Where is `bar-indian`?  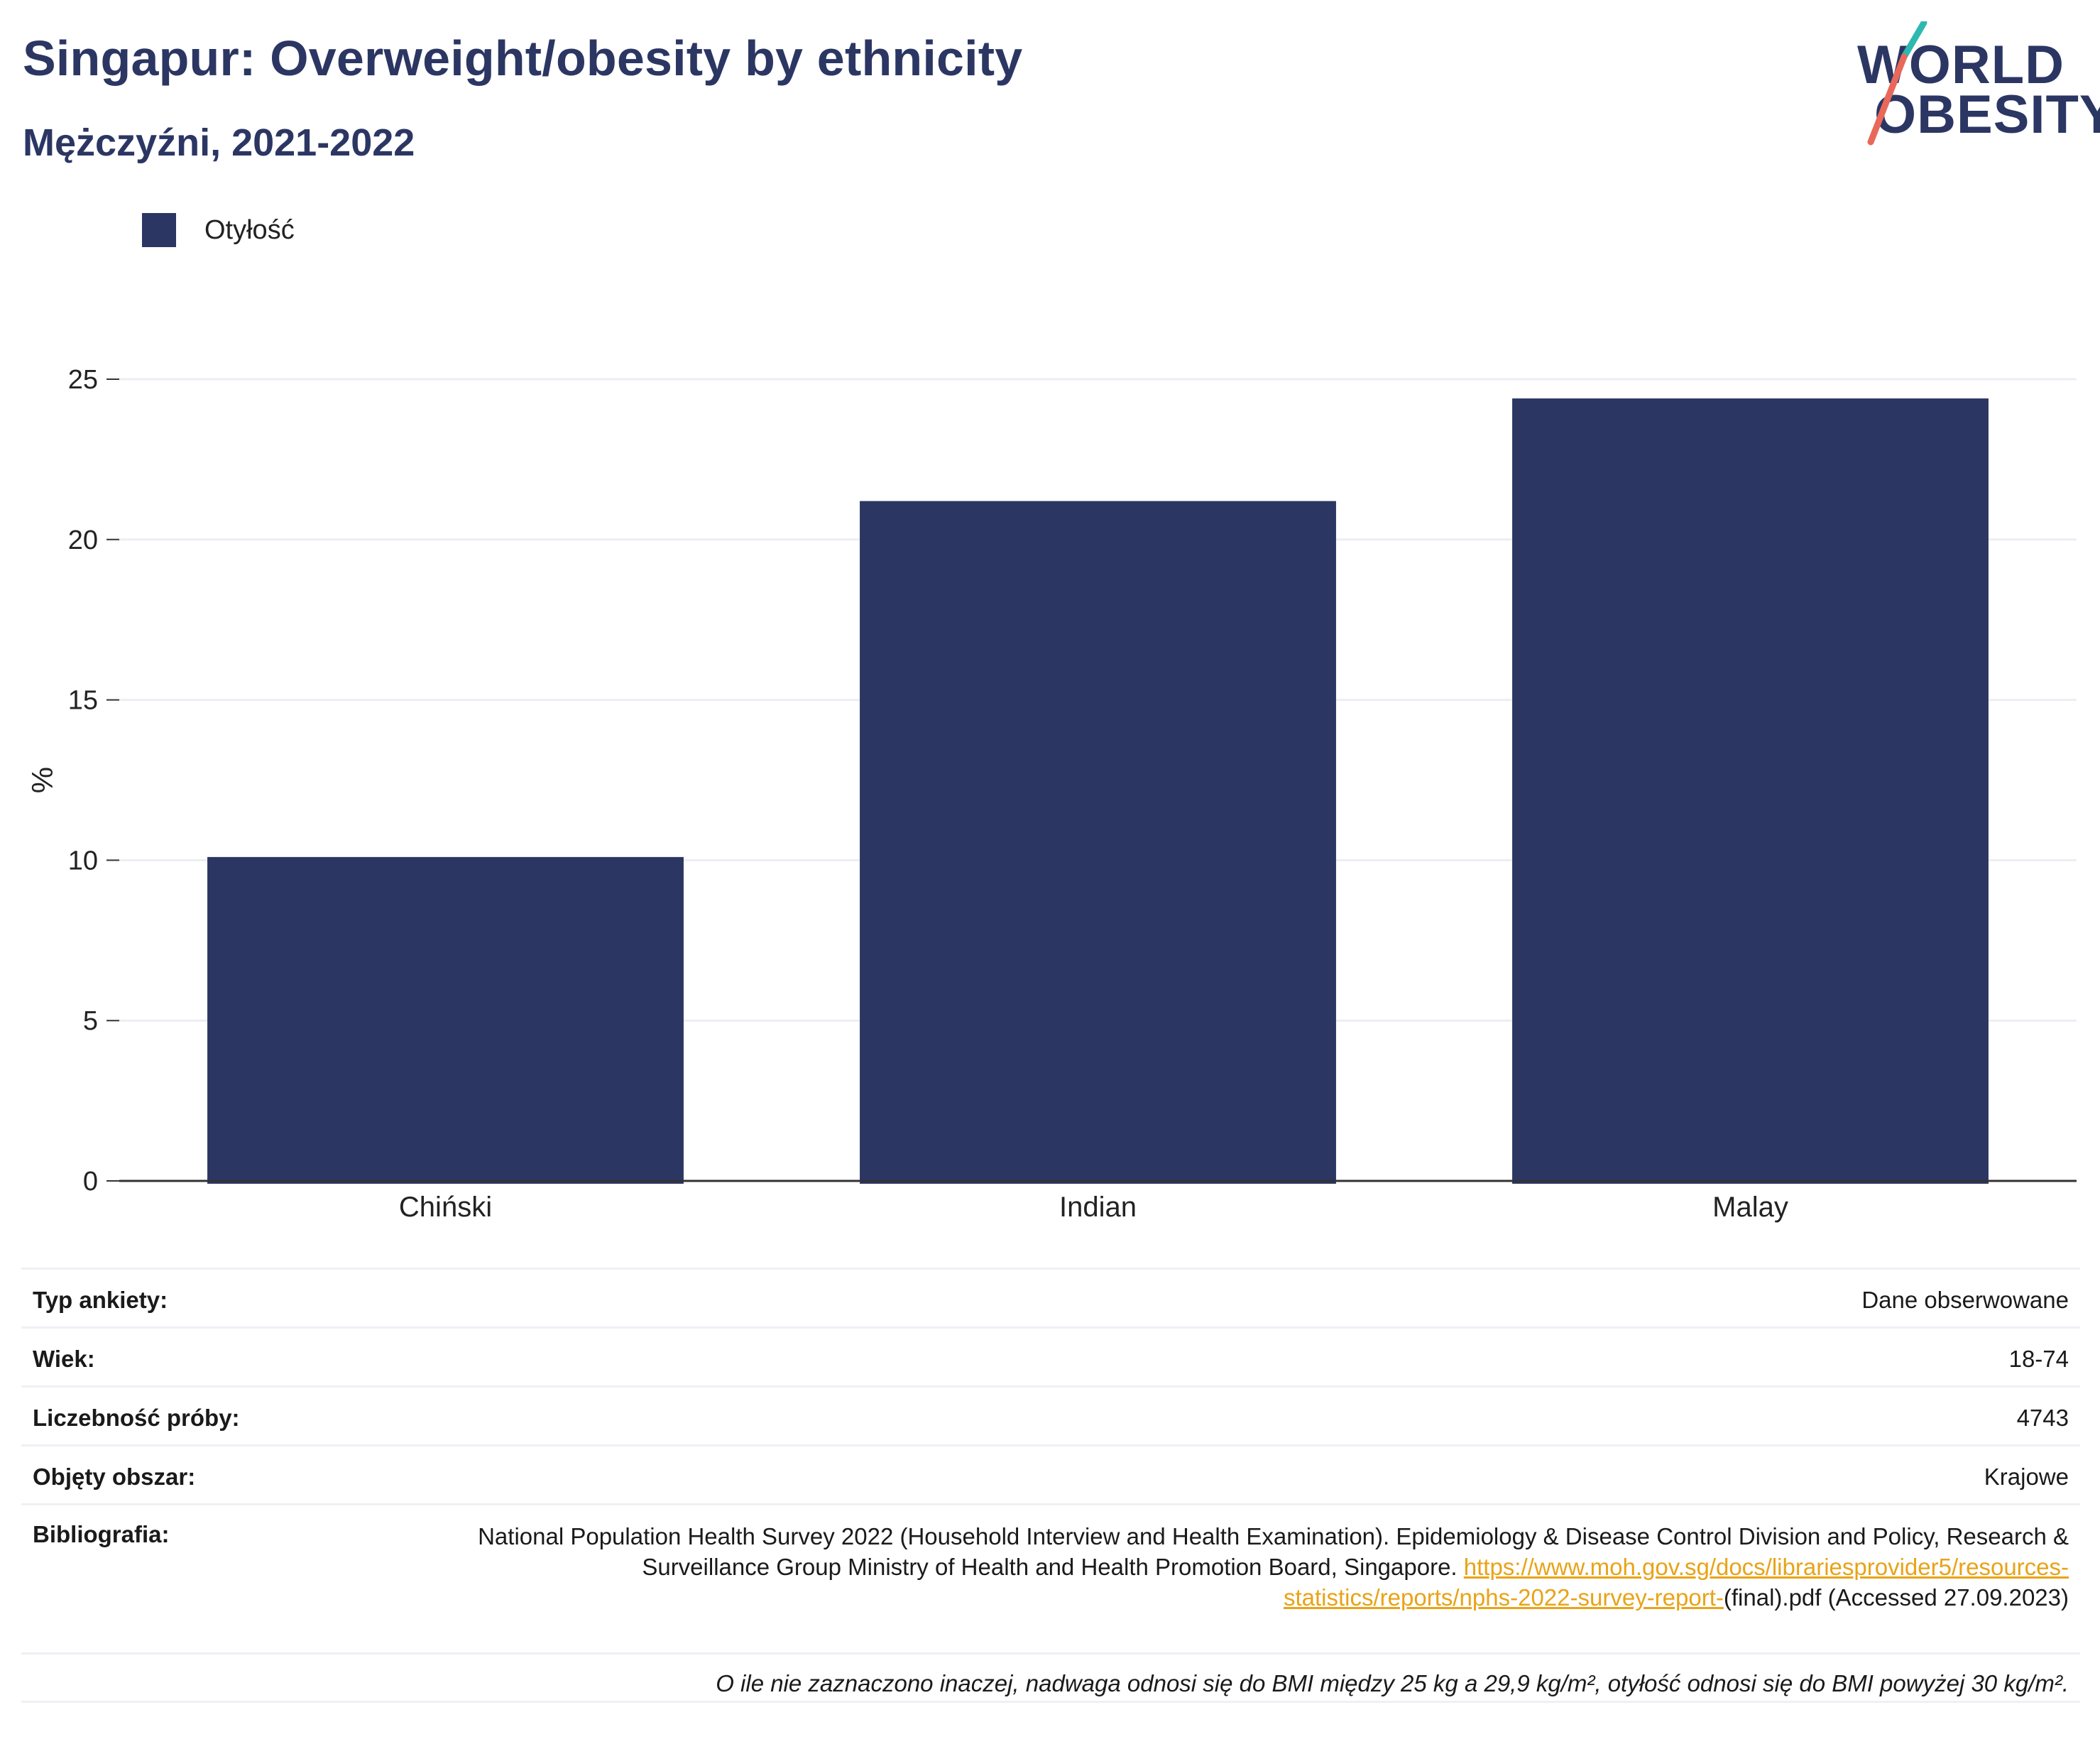 bar-indian is located at coordinates (1098, 843).